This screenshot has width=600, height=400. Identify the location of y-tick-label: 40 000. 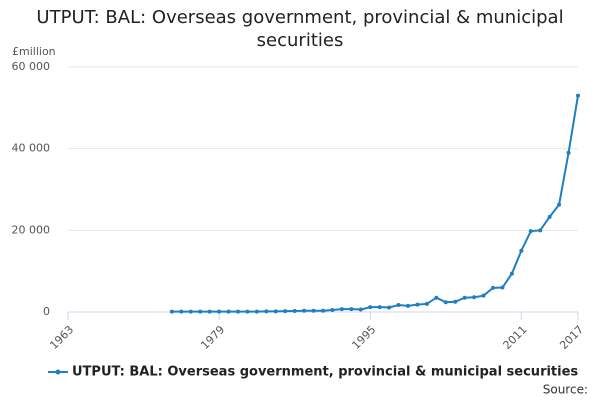
(31, 148).